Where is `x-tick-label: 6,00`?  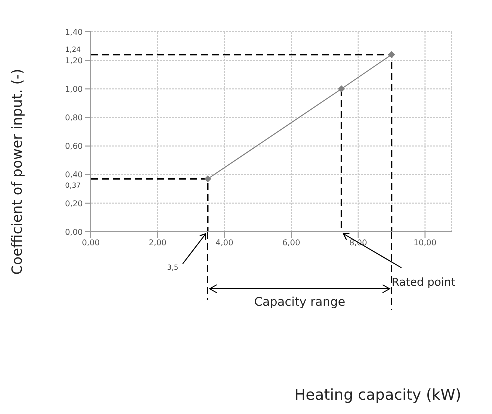
x-tick-label: 6,00 is located at coordinates (291, 243).